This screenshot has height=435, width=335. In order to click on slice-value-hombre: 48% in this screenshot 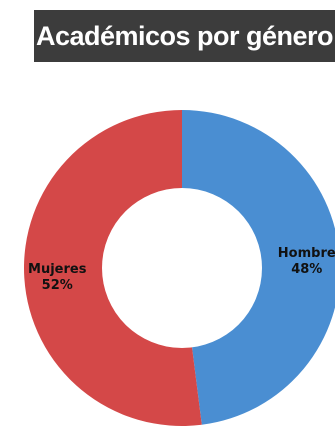, I will do `click(306, 269)`.